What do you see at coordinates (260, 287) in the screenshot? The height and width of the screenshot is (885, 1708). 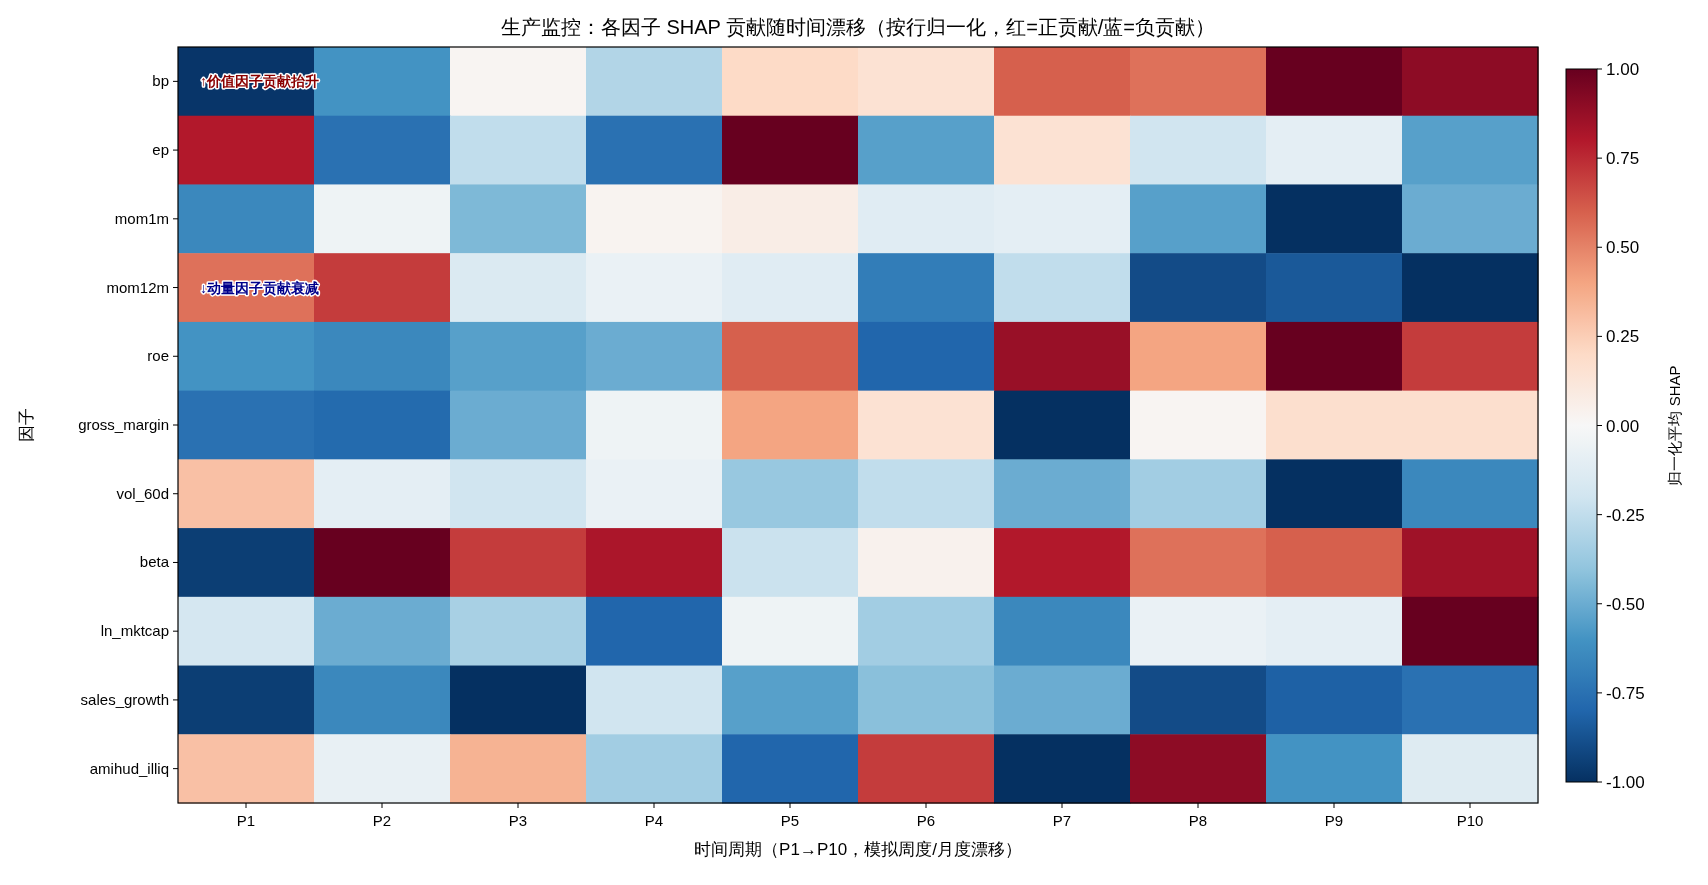 I see `annotation: ↓动量因子贡献衰减` at bounding box center [260, 287].